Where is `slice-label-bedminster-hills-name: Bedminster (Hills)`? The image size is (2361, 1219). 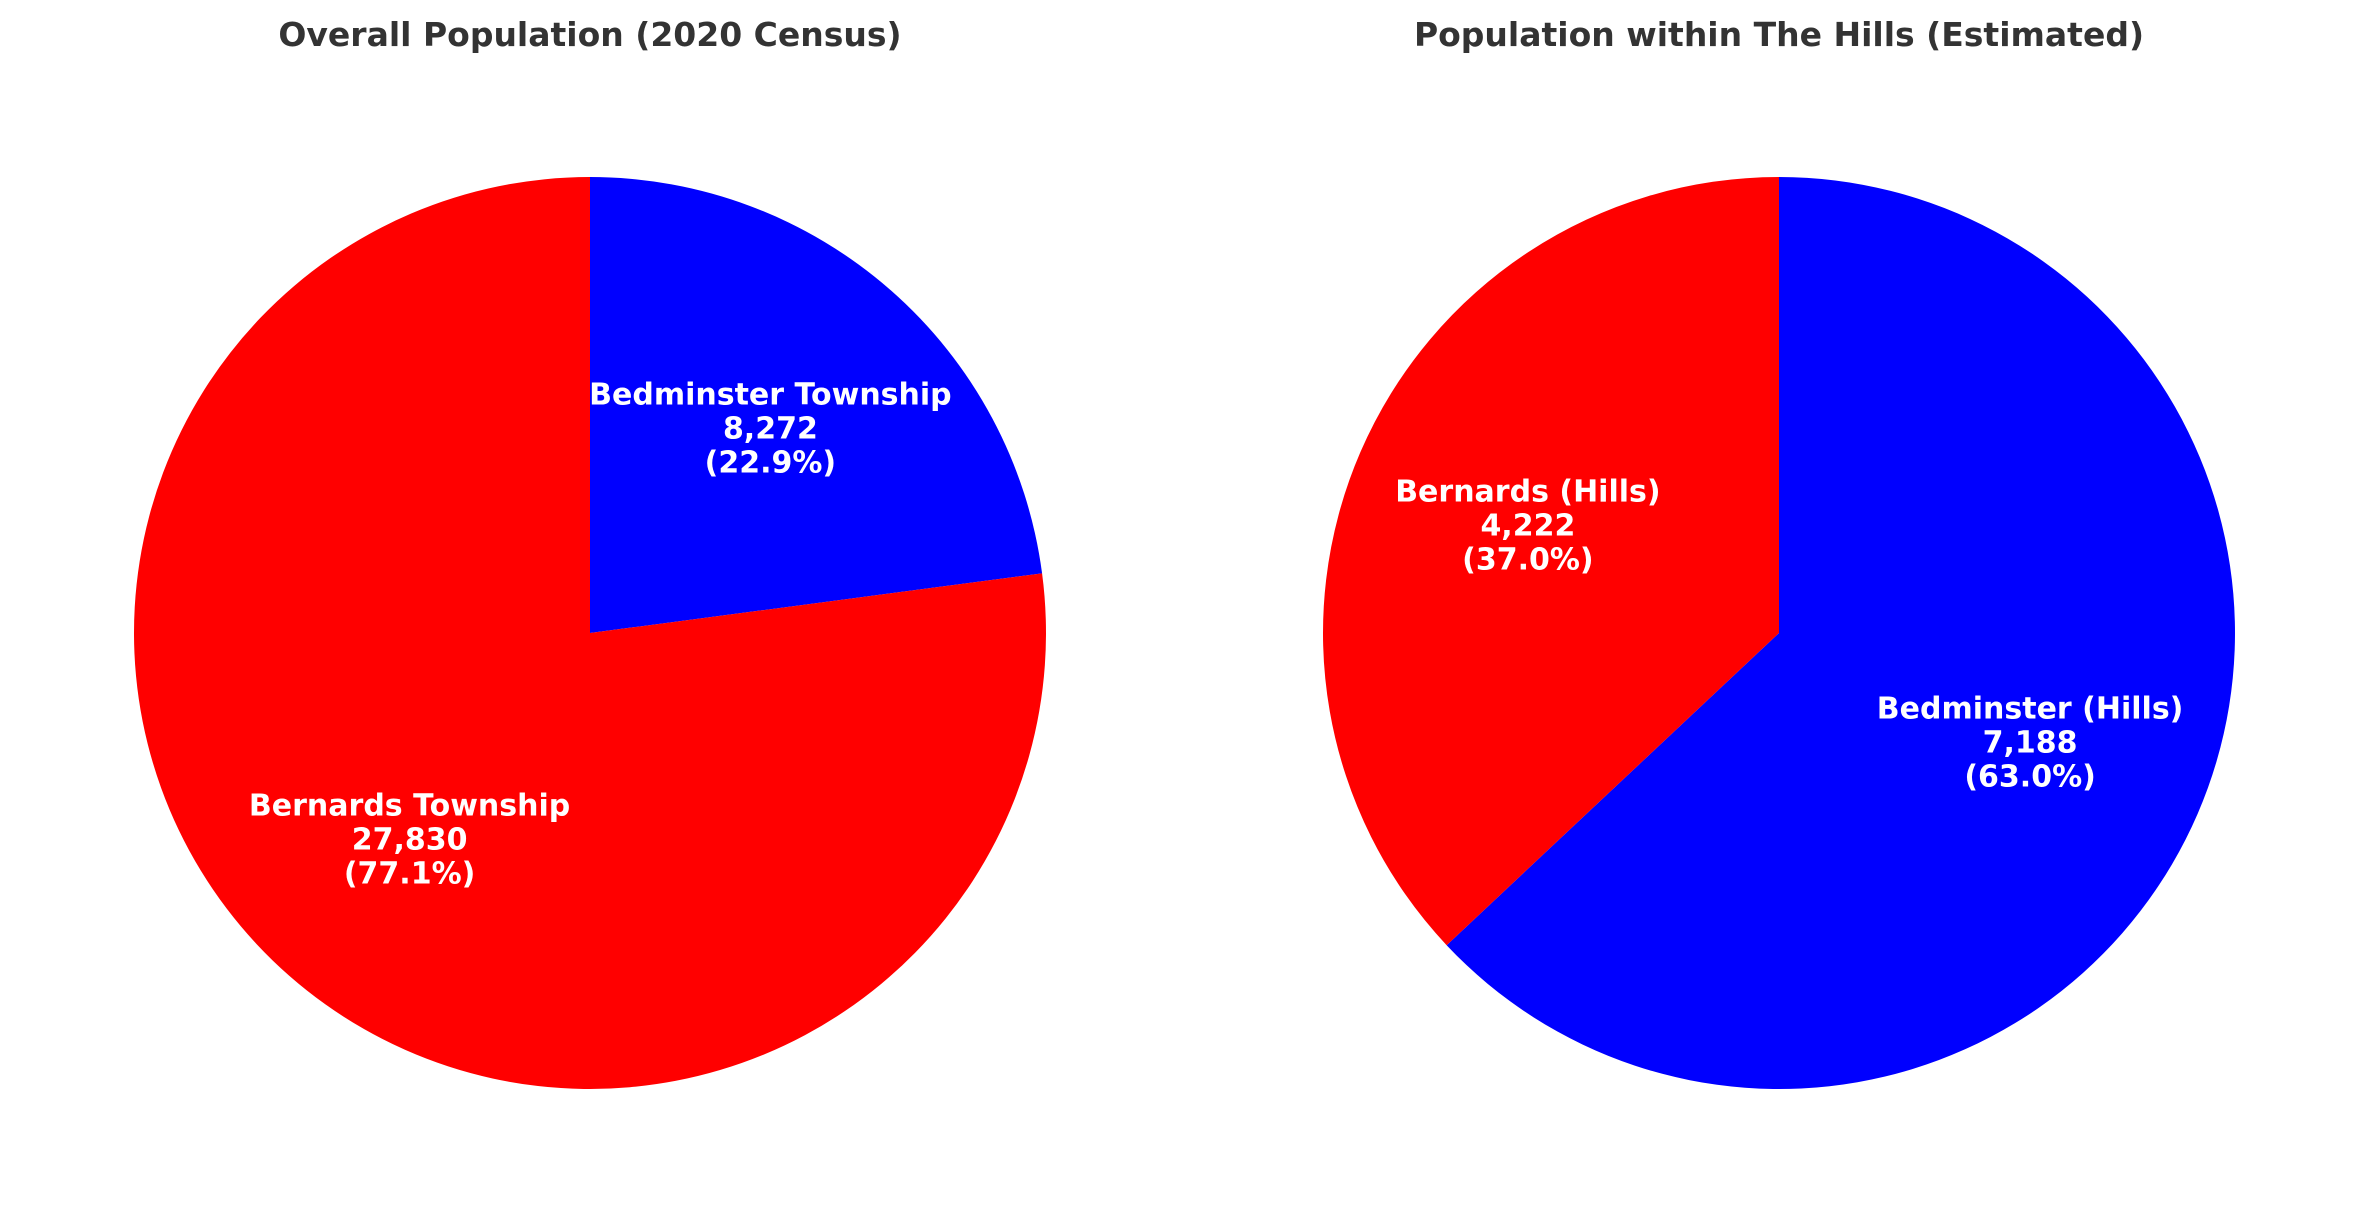
slice-label-bedminster-hills-name: Bedminster (Hills) is located at coordinates (2030, 709).